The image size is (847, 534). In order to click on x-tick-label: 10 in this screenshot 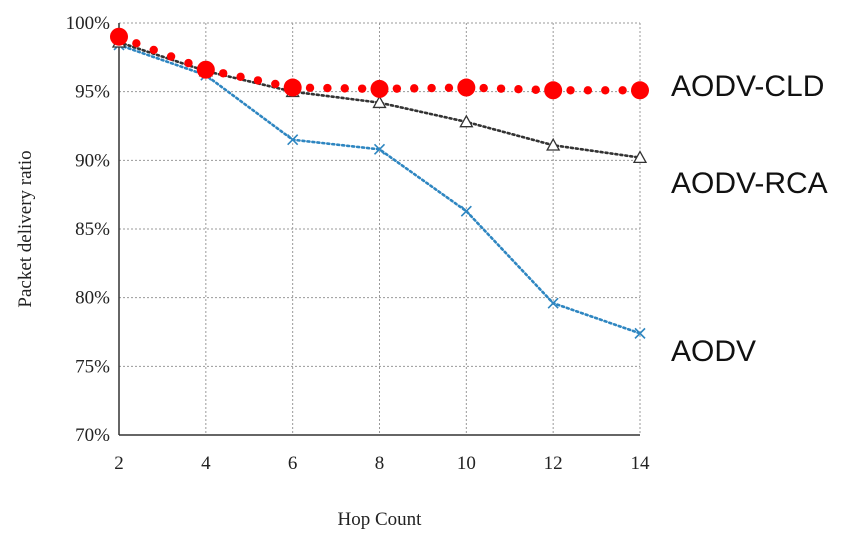, I will do `click(466, 463)`.